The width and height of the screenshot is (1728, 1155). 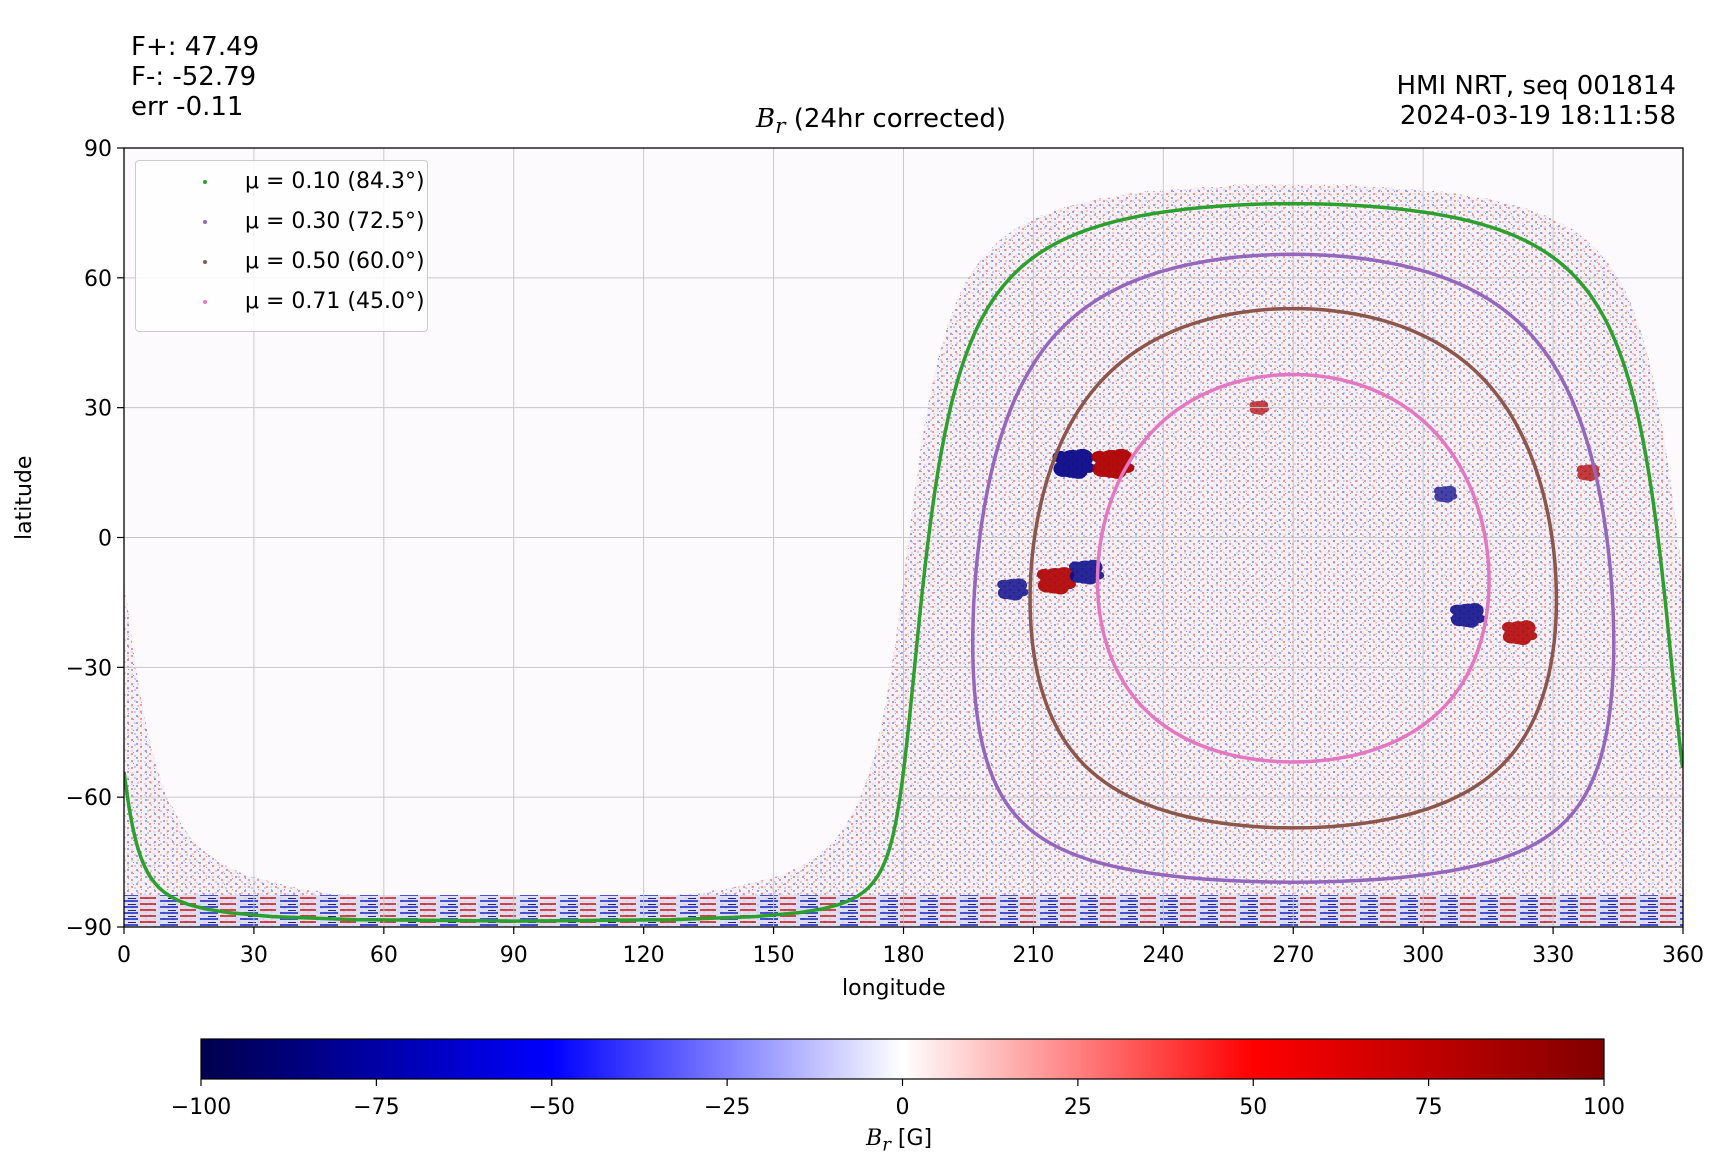 I want to click on x-tick-label: 120, so click(x=644, y=955).